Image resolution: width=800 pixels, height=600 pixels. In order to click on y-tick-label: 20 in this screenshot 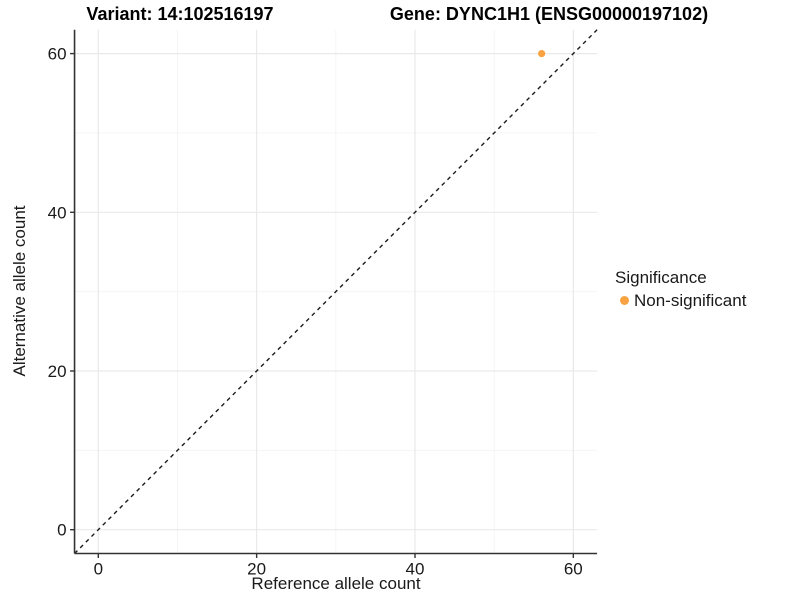, I will do `click(57, 371)`.